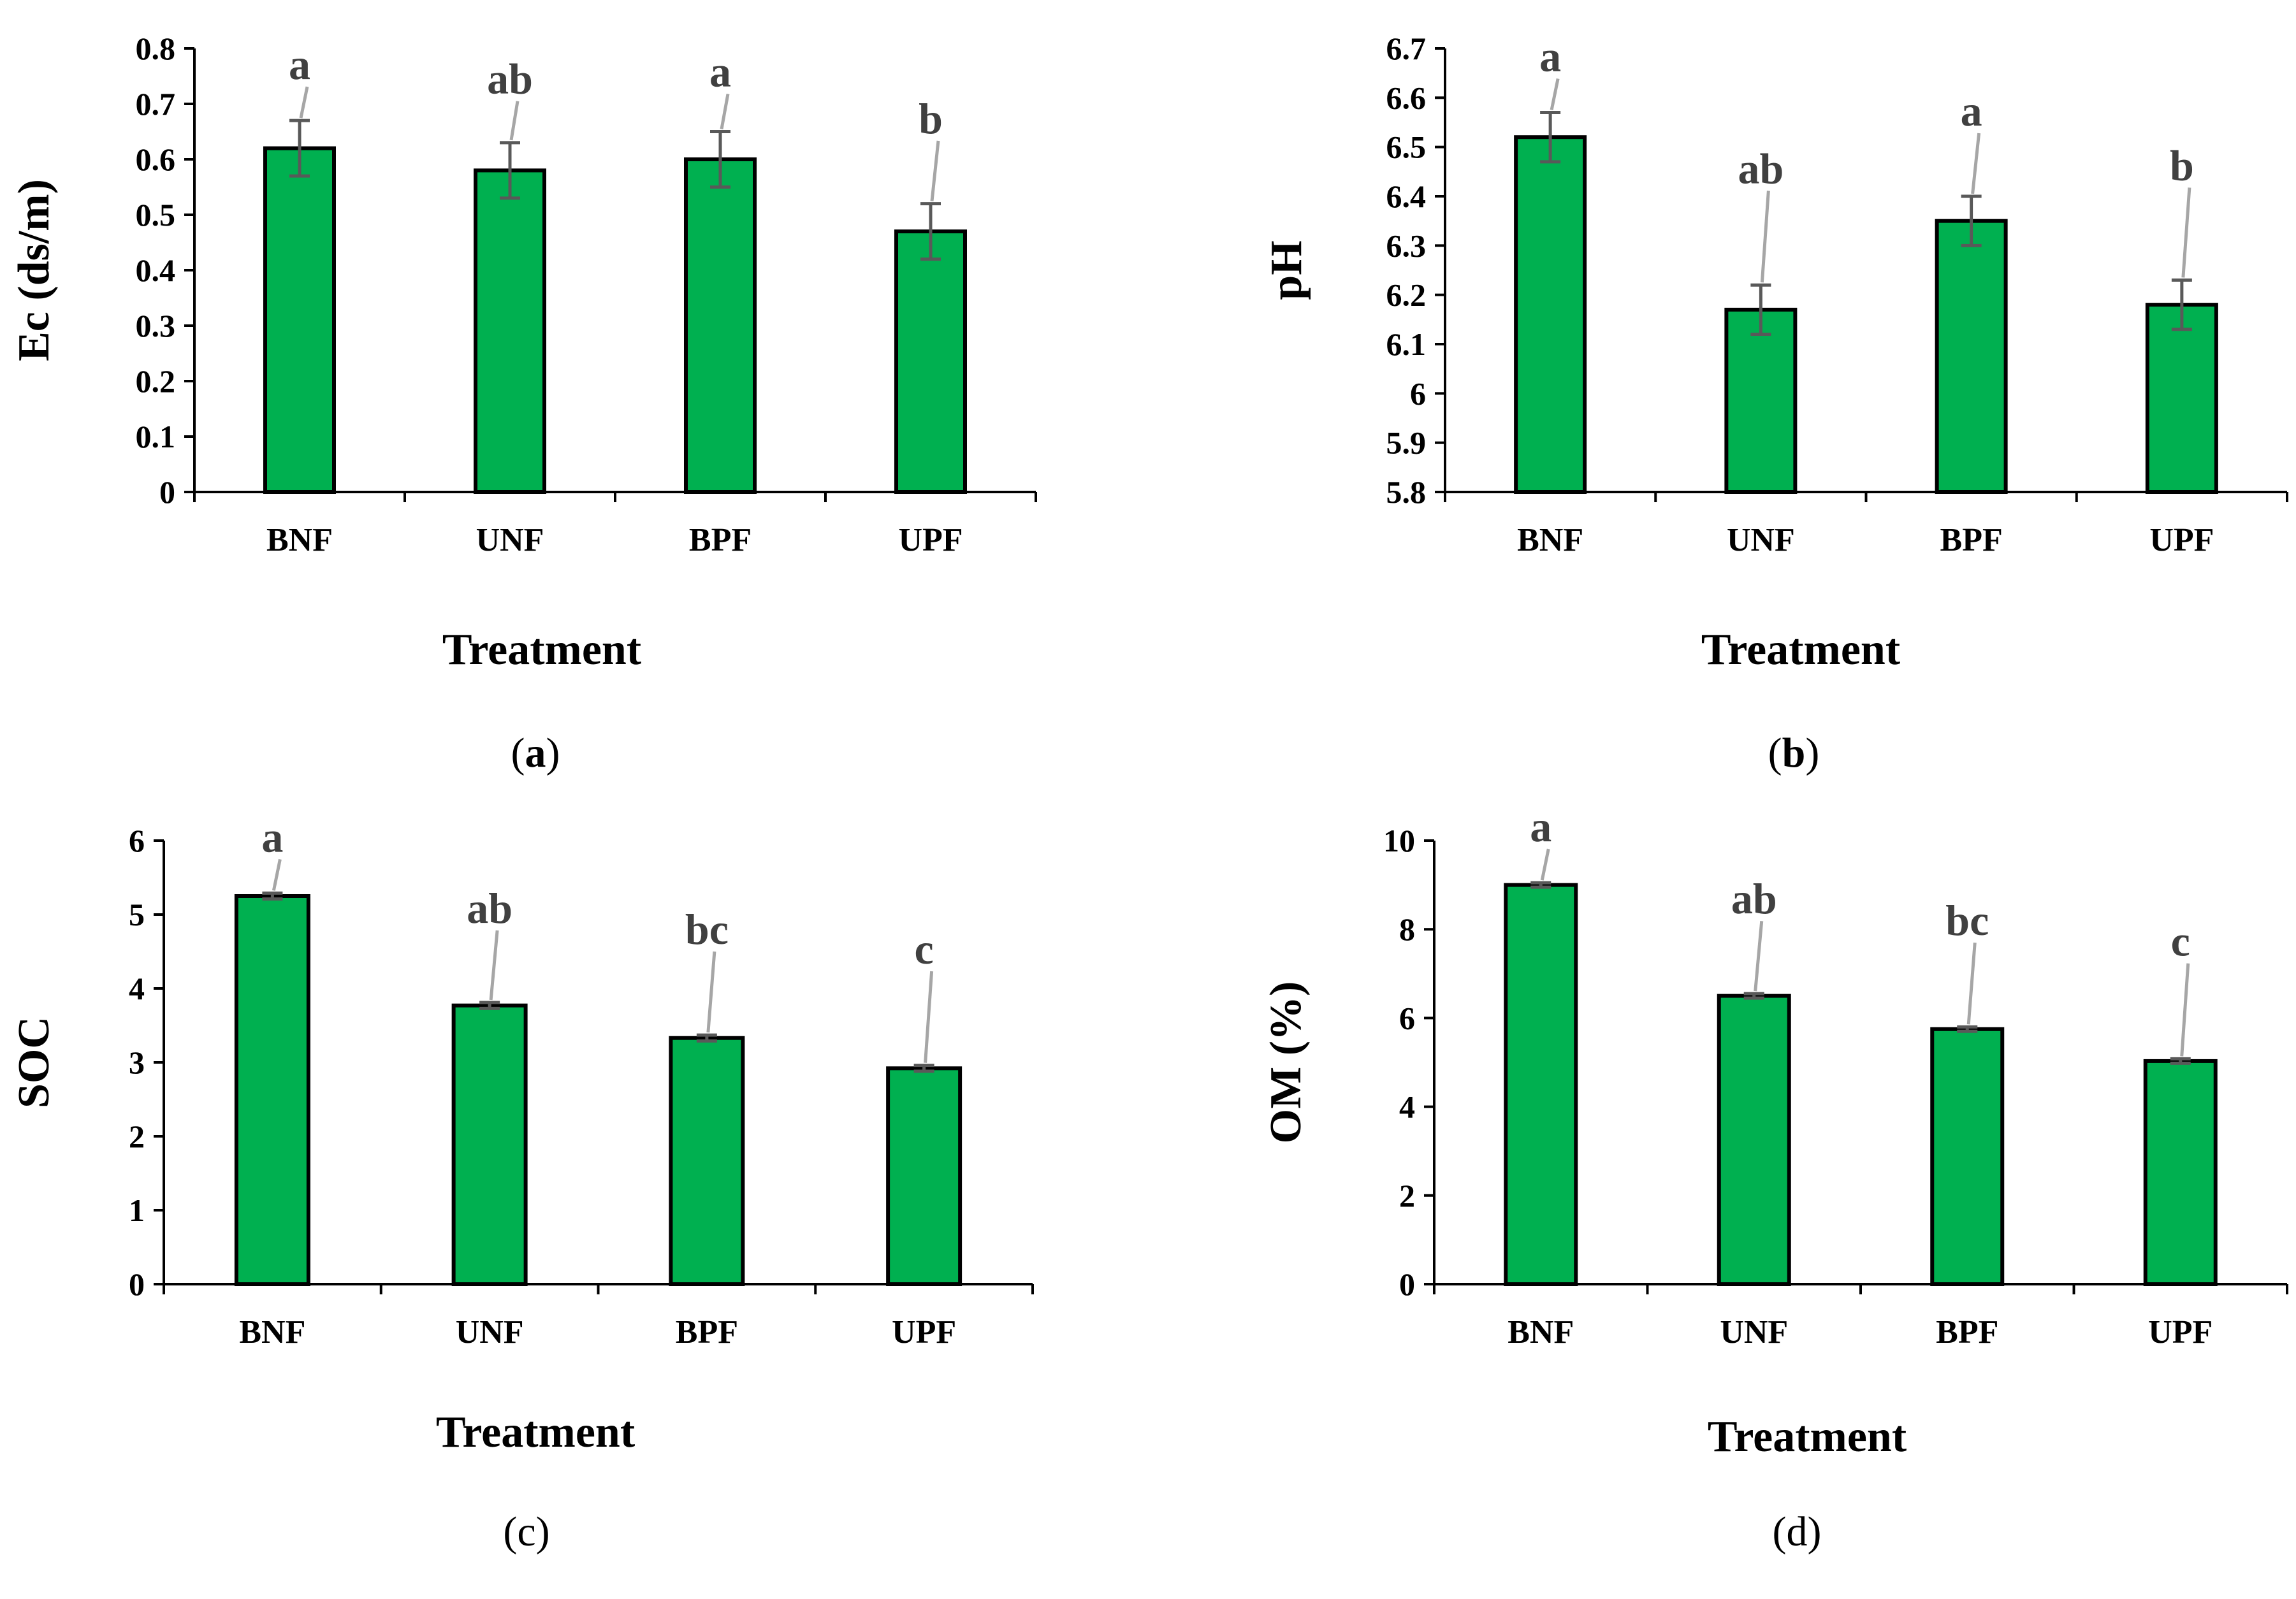 The height and width of the screenshot is (1599, 2296). I want to click on y-axis-title: pH, so click(1286, 270).